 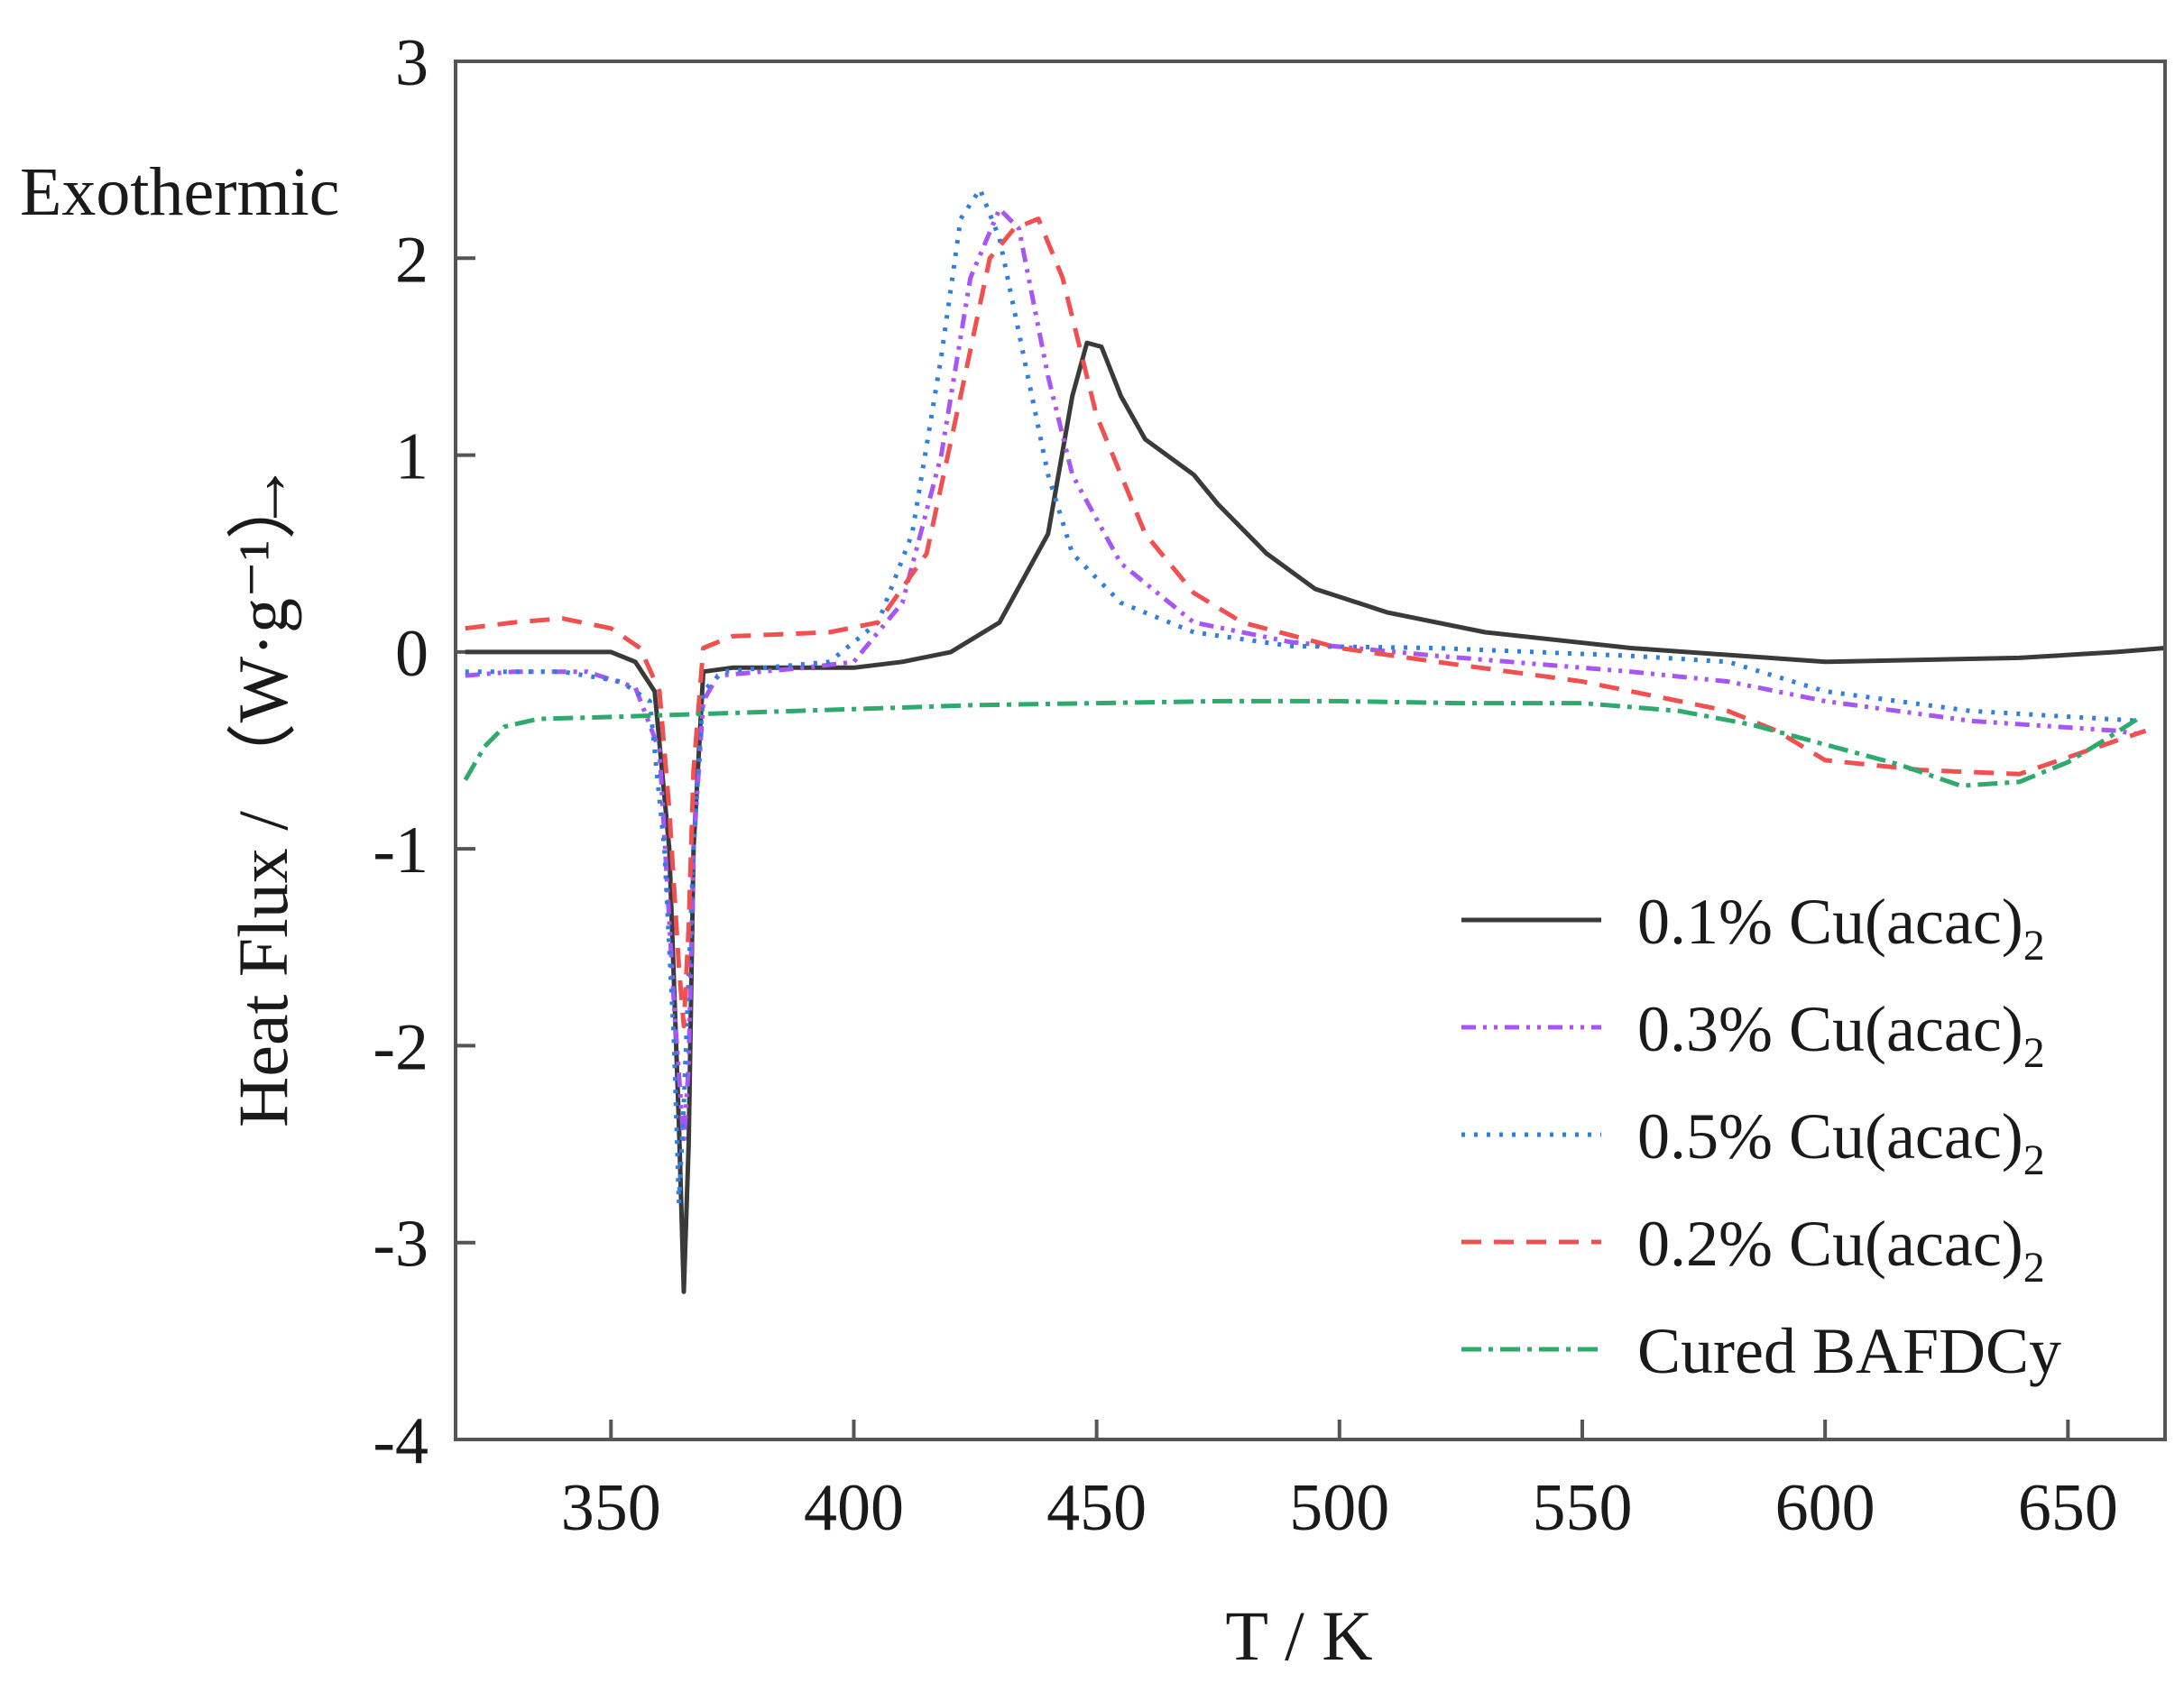 I want to click on x-tick-label: 450, so click(x=1097, y=1508).